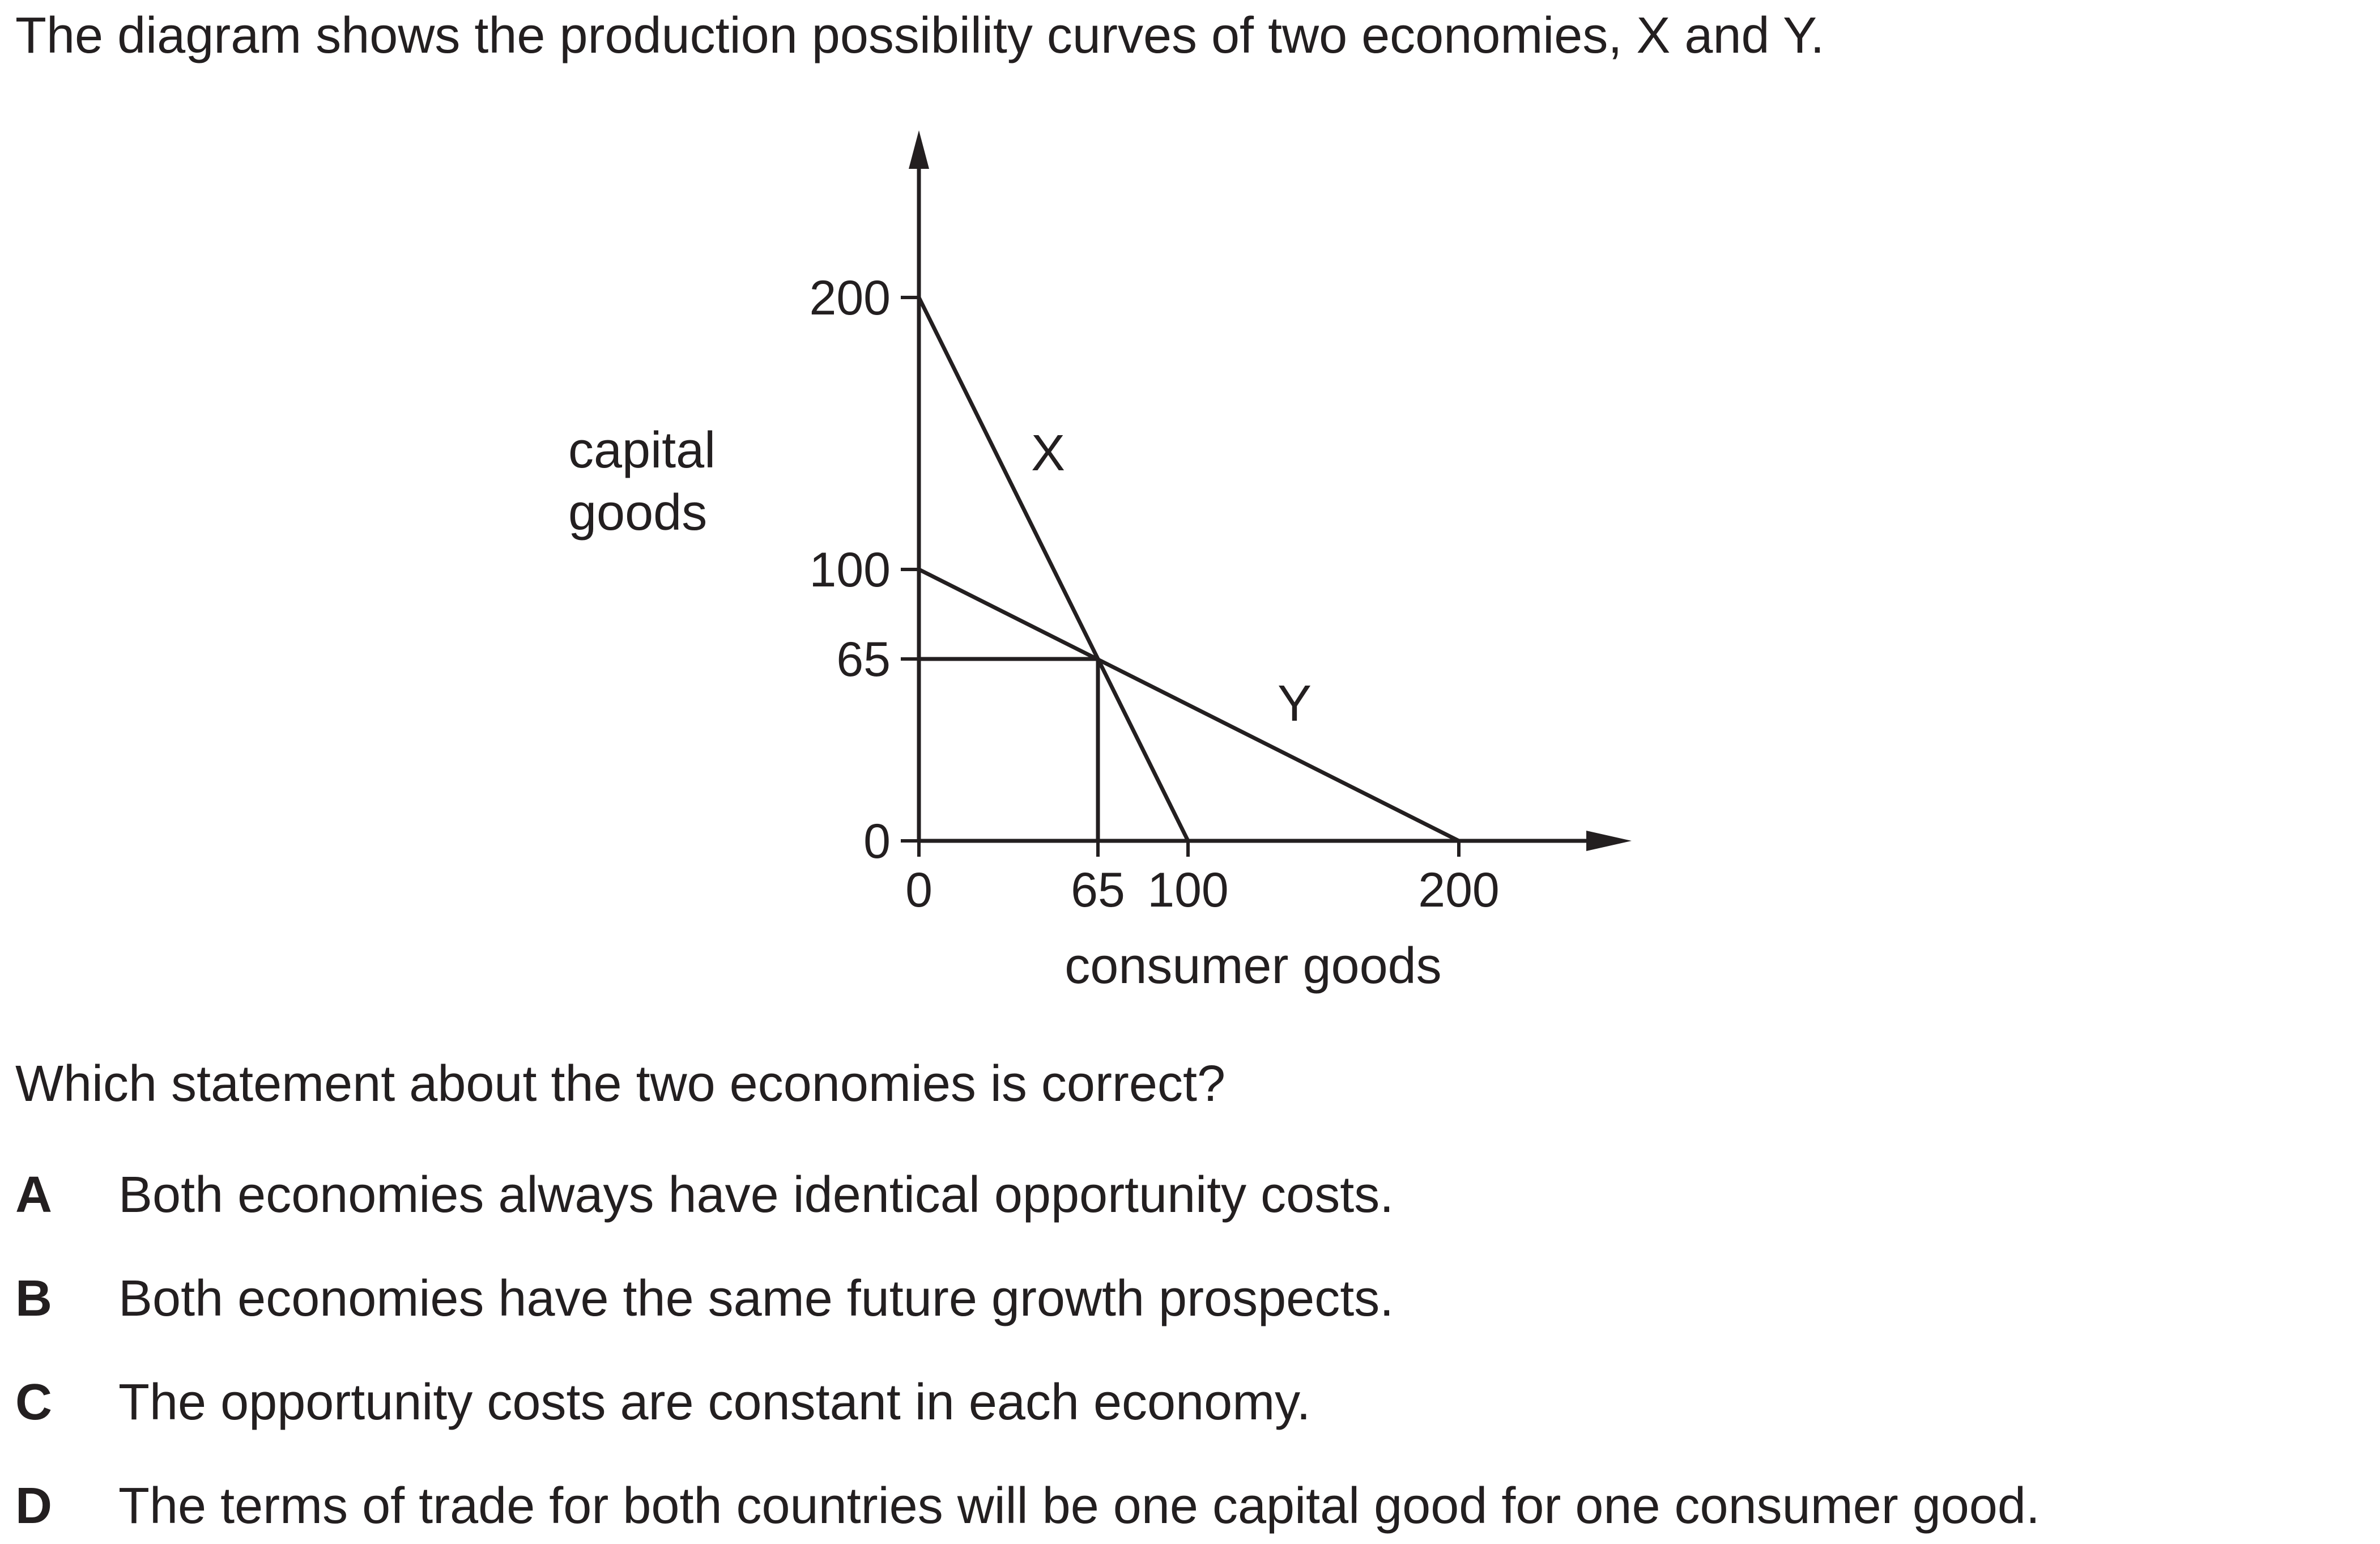 This screenshot has width=2380, height=1544. Describe the element at coordinates (33, 1506) in the screenshot. I see `option-letter: D` at that location.